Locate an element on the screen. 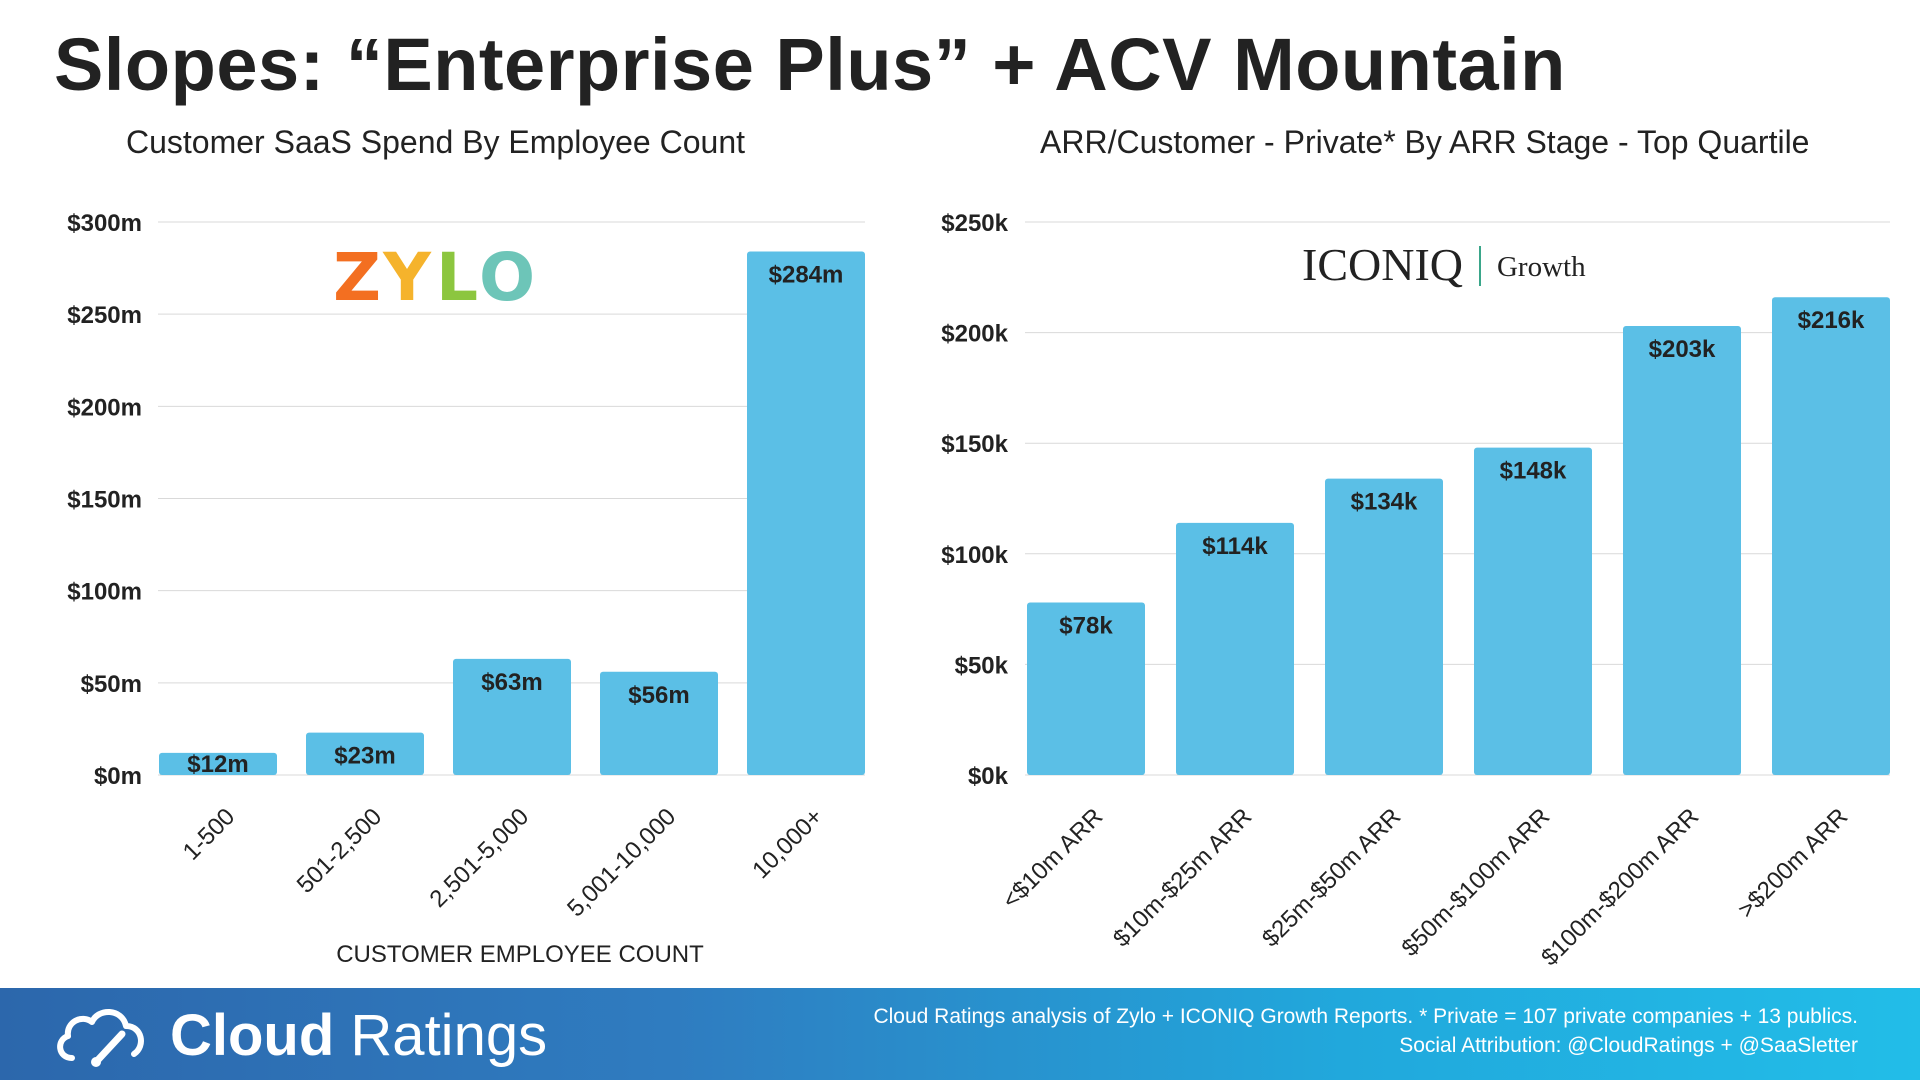 The height and width of the screenshot is (1080, 1920). category-label: 501-2,500 is located at coordinates (340, 851).